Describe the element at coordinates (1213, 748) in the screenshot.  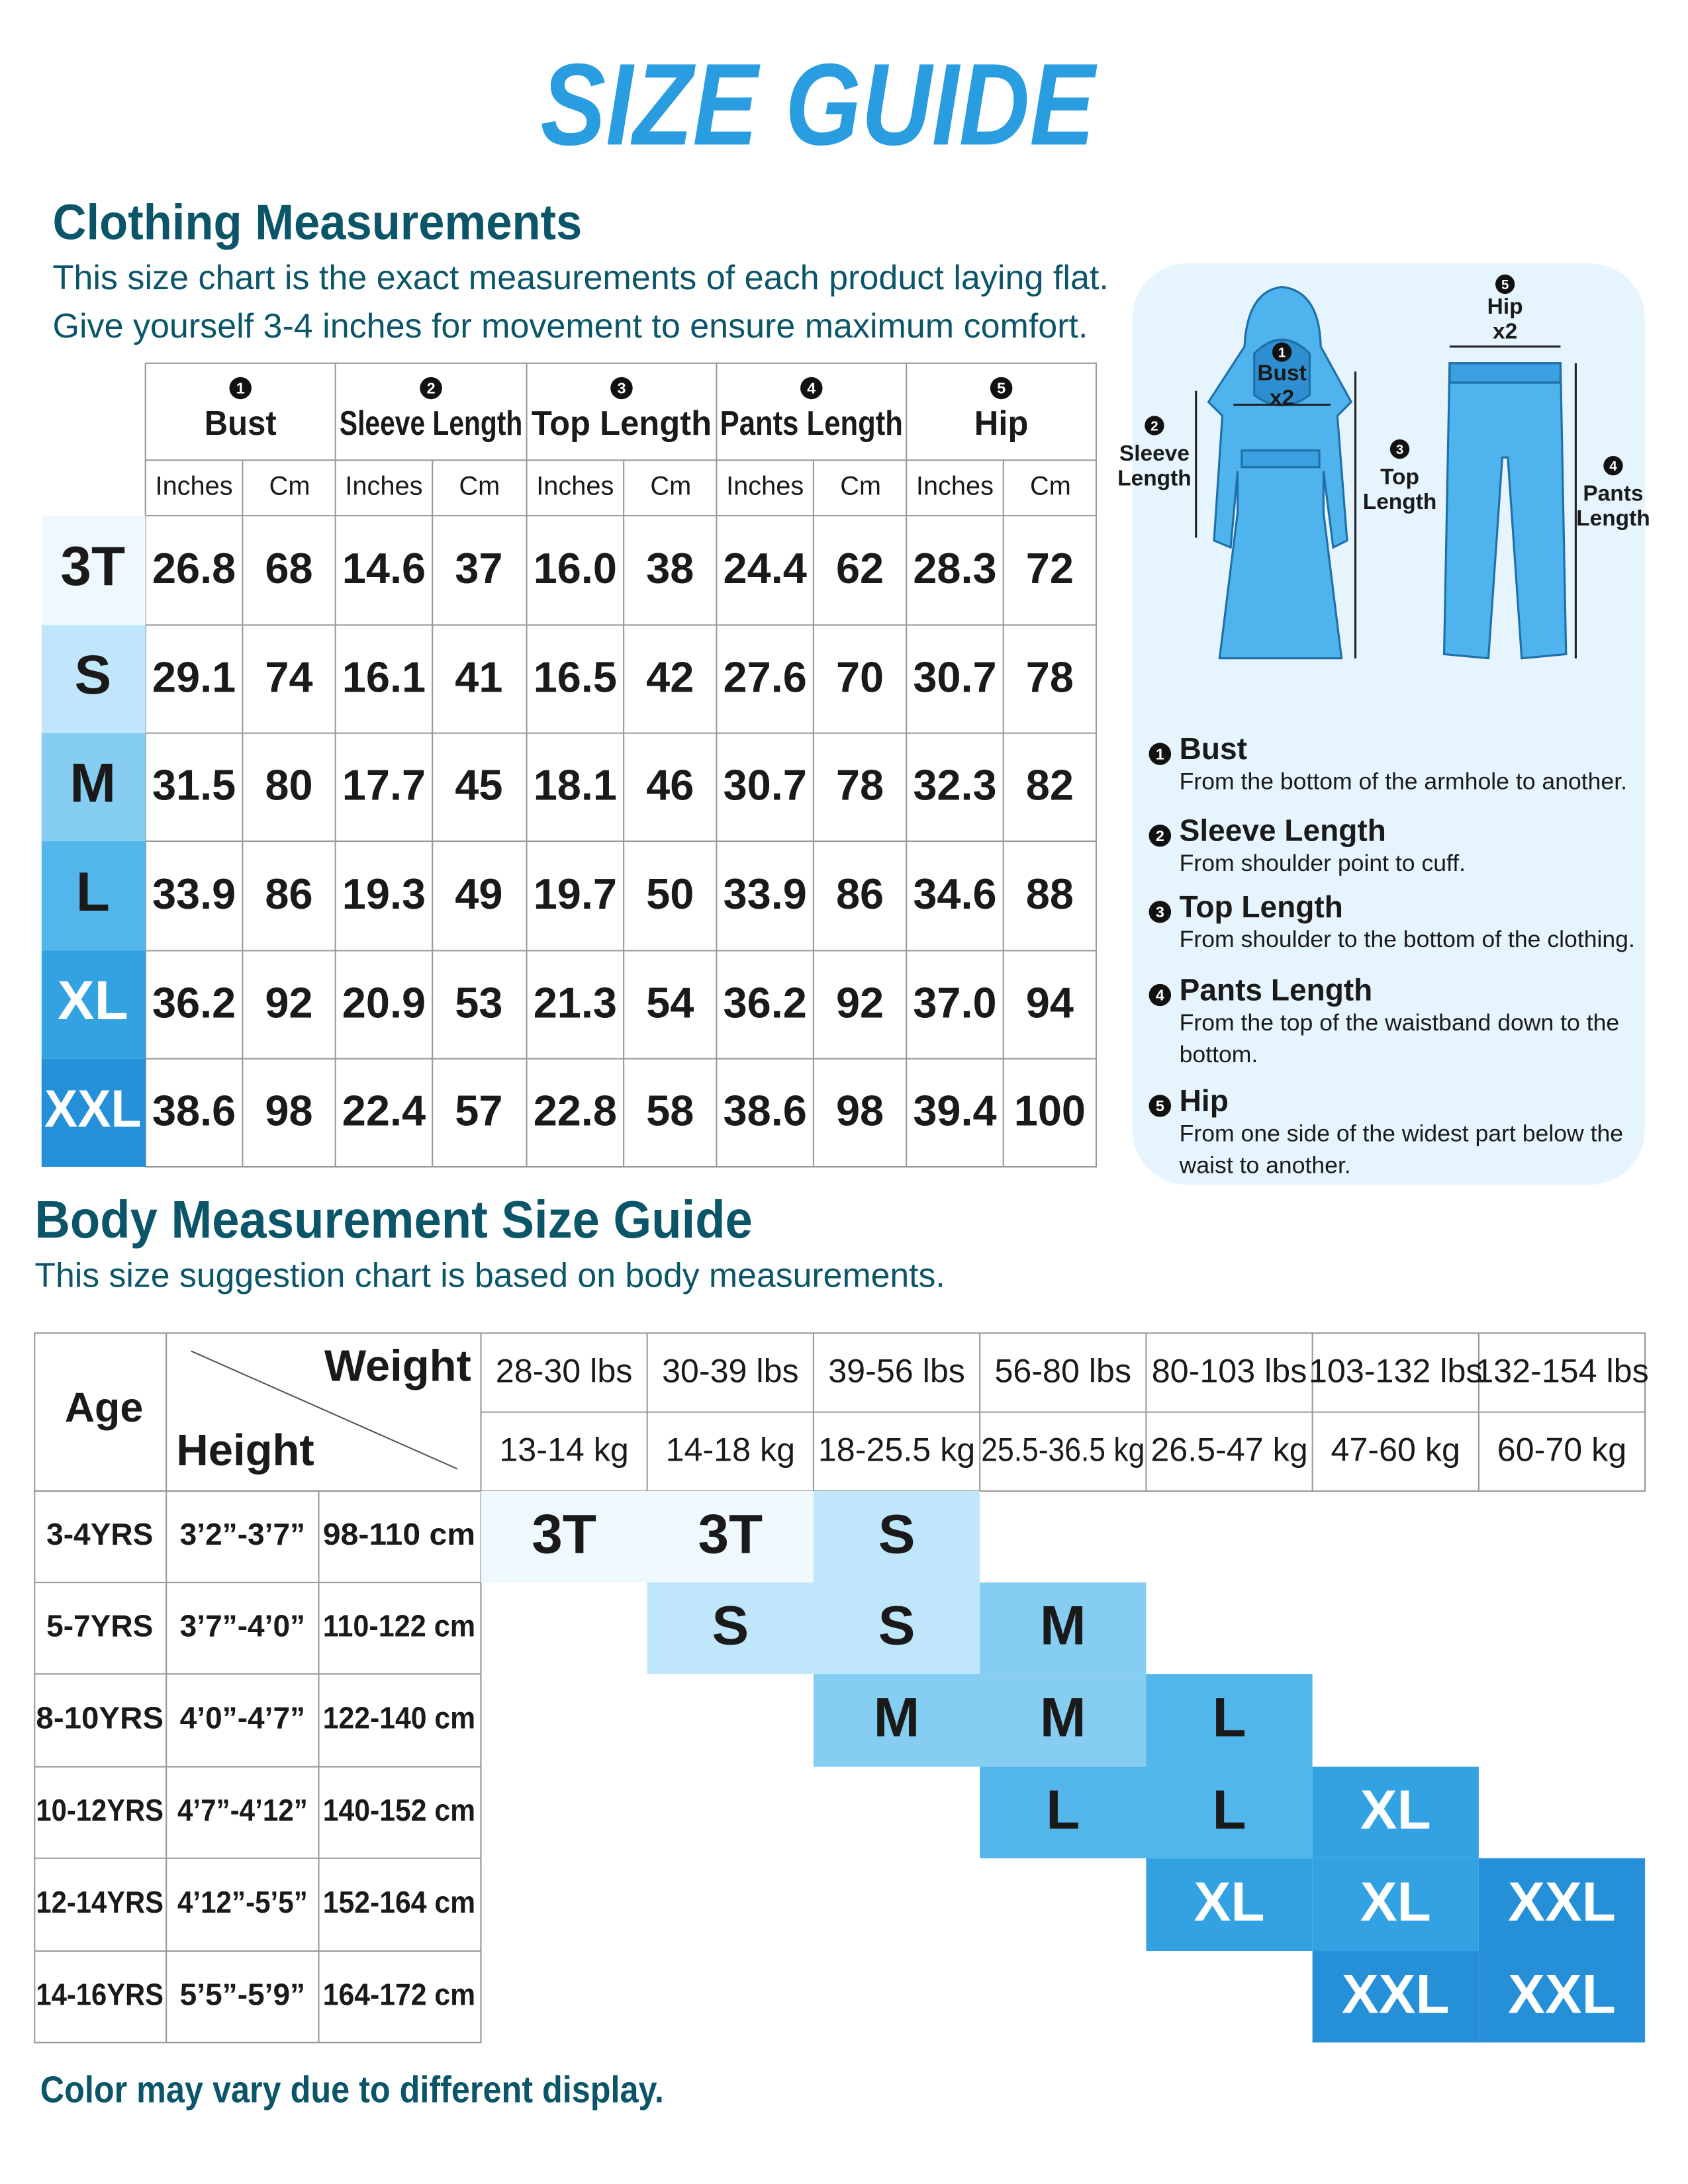
I see `legend-name: Bust` at that location.